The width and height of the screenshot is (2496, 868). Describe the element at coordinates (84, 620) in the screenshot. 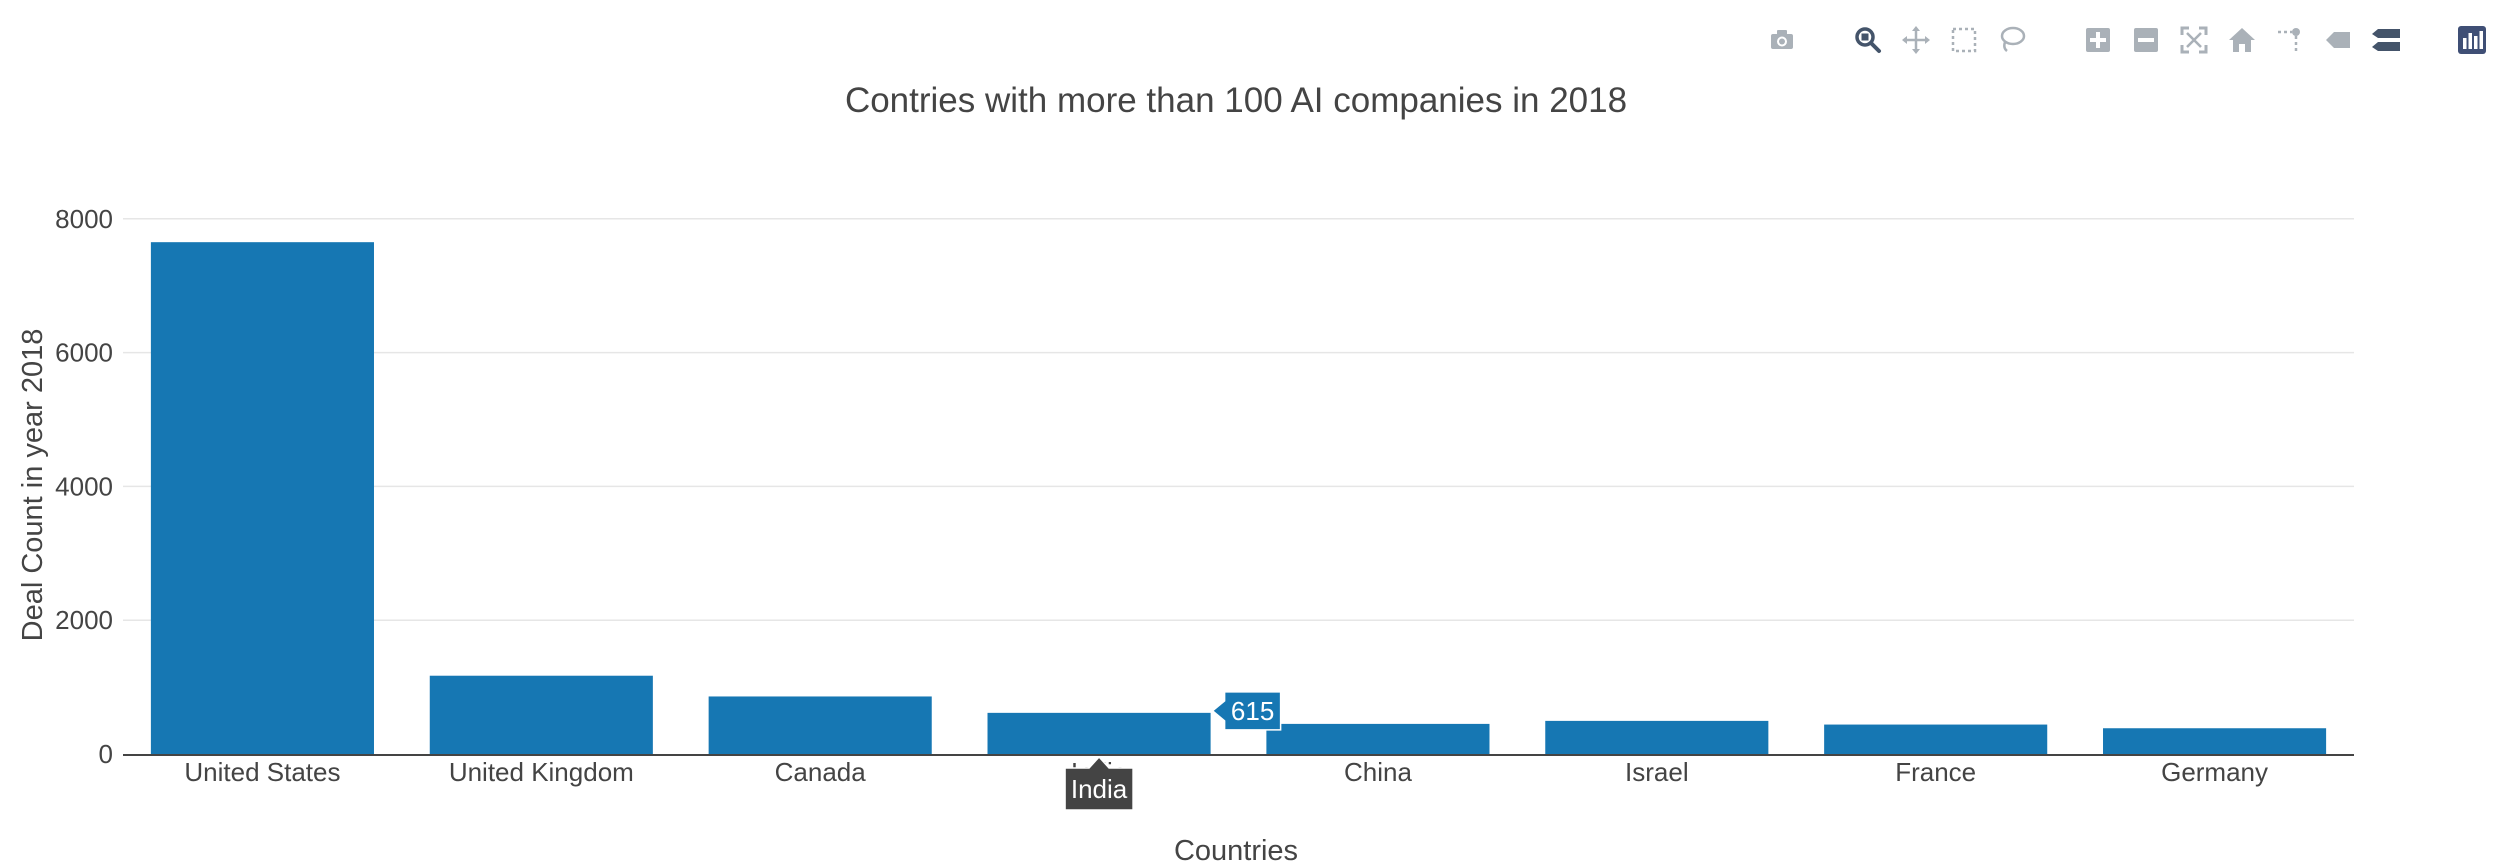

I see `y-tick-label: 2000` at that location.